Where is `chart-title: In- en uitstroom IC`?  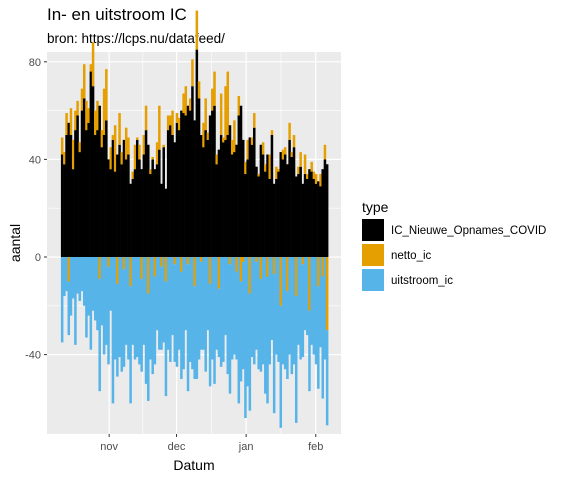
chart-title: In- en uitstroom IC is located at coordinates (117, 14).